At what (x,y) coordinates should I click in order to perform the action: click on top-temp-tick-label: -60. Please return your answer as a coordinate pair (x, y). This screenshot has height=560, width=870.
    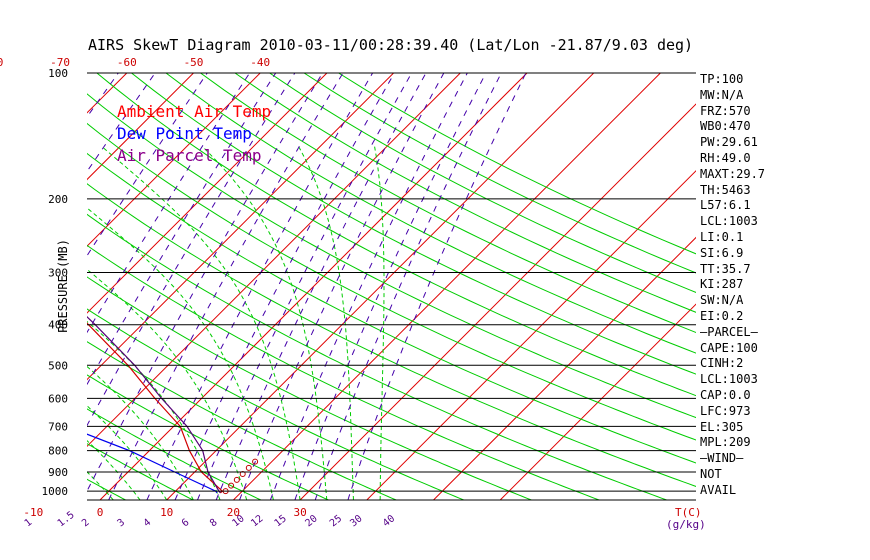
    Looking at the image, I should click on (127, 62).